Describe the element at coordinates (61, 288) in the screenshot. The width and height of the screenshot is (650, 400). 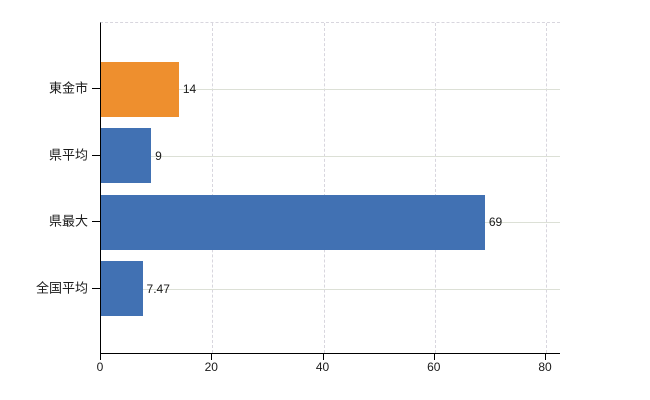
I see `category-label: 全国平均` at that location.